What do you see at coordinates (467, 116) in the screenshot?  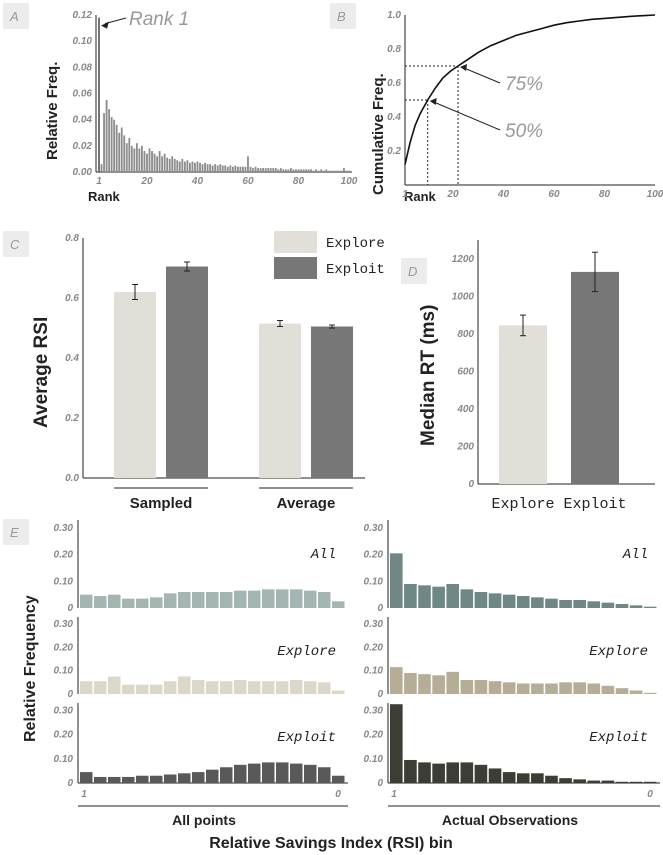 I see `b-guide-arrow` at bounding box center [467, 116].